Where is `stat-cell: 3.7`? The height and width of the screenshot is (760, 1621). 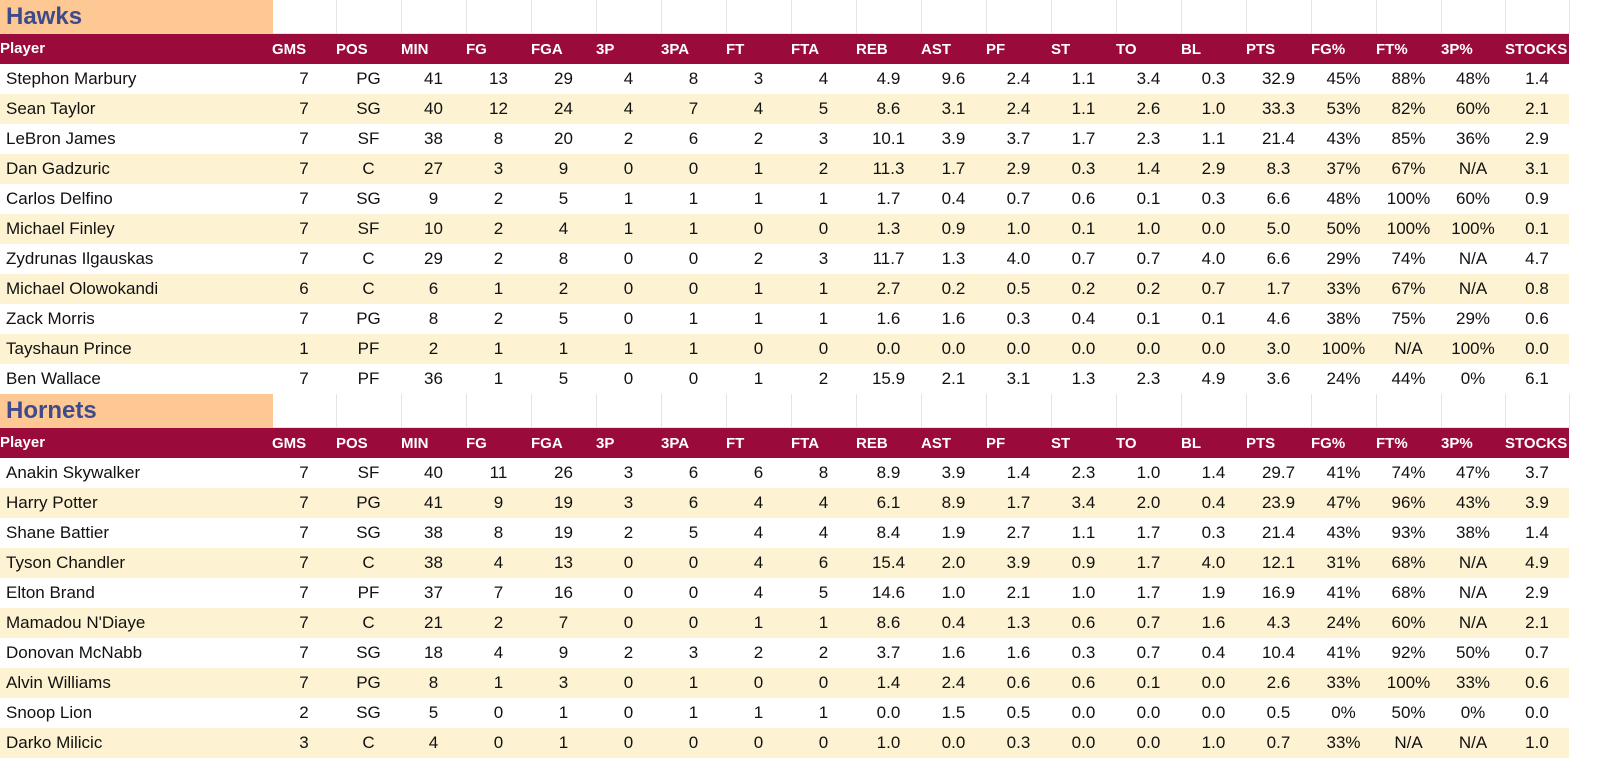
stat-cell: 3.7 is located at coordinates (1537, 473).